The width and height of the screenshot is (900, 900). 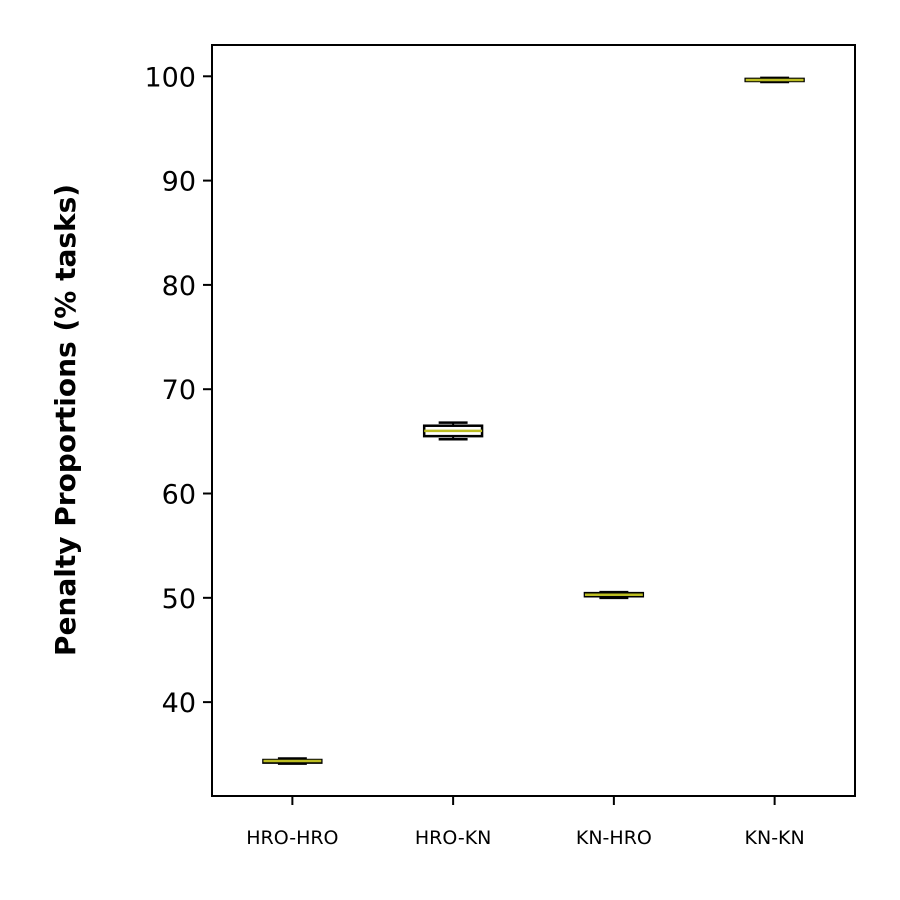 What do you see at coordinates (525, 822) in the screenshot?
I see `x-axis: HRO-HRO HRO-KN KN-HRO KN-KN` at bounding box center [525, 822].